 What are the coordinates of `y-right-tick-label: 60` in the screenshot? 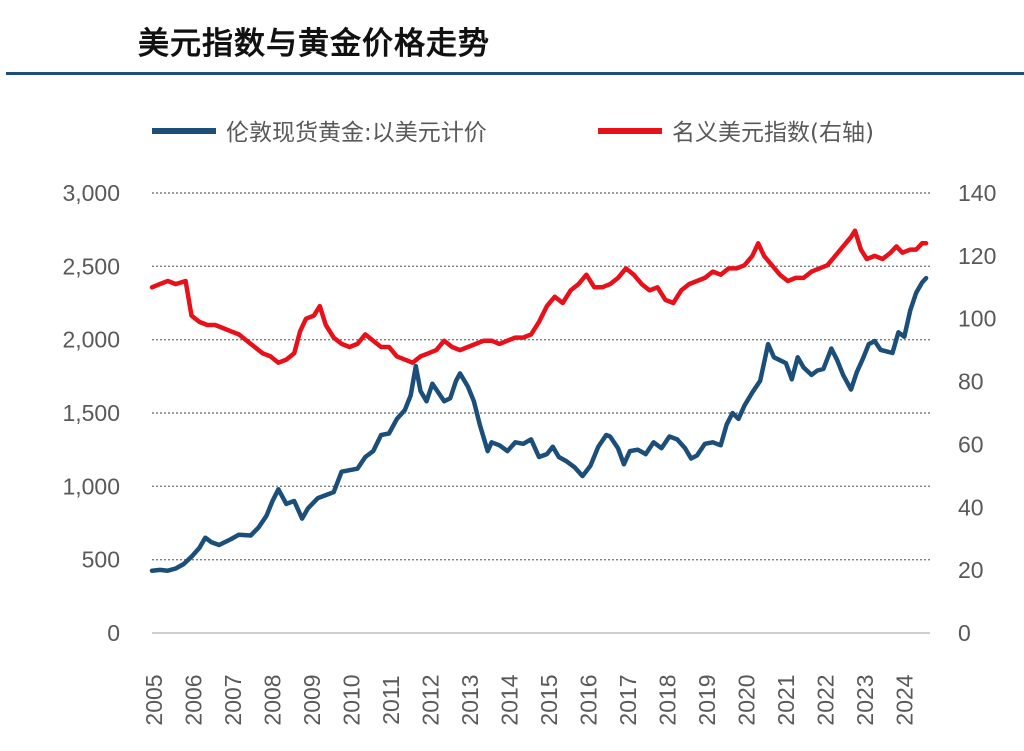 It's located at (971, 444).